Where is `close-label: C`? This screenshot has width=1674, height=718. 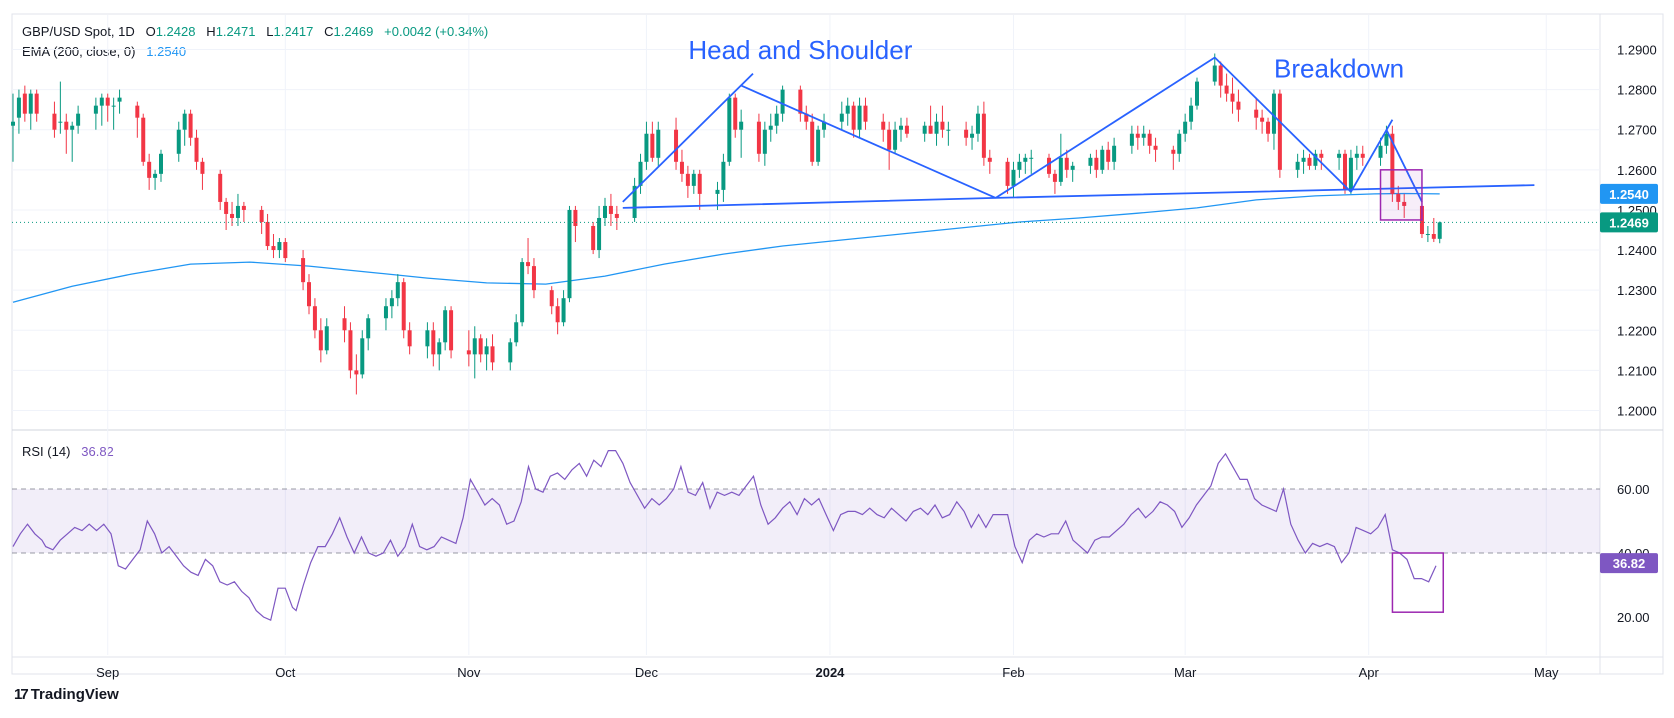
close-label: C is located at coordinates (329, 31).